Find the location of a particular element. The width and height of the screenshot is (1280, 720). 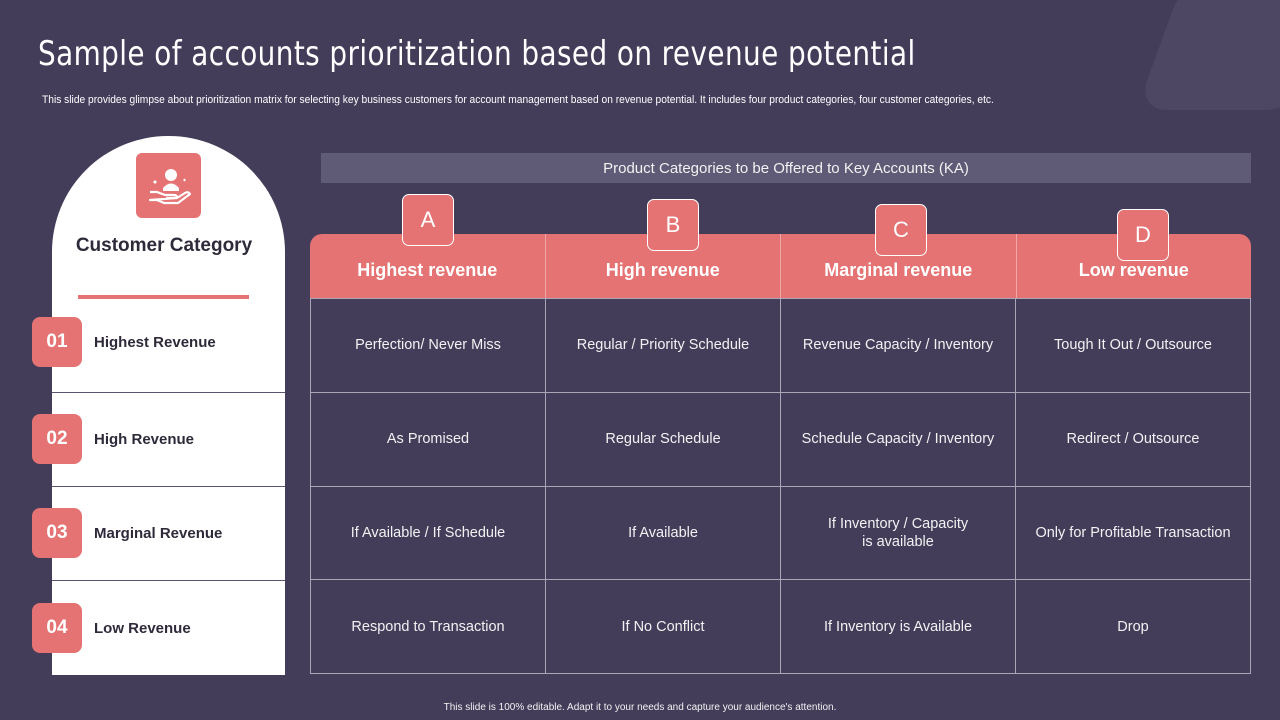

row-number-badge: 02 is located at coordinates (57, 439).